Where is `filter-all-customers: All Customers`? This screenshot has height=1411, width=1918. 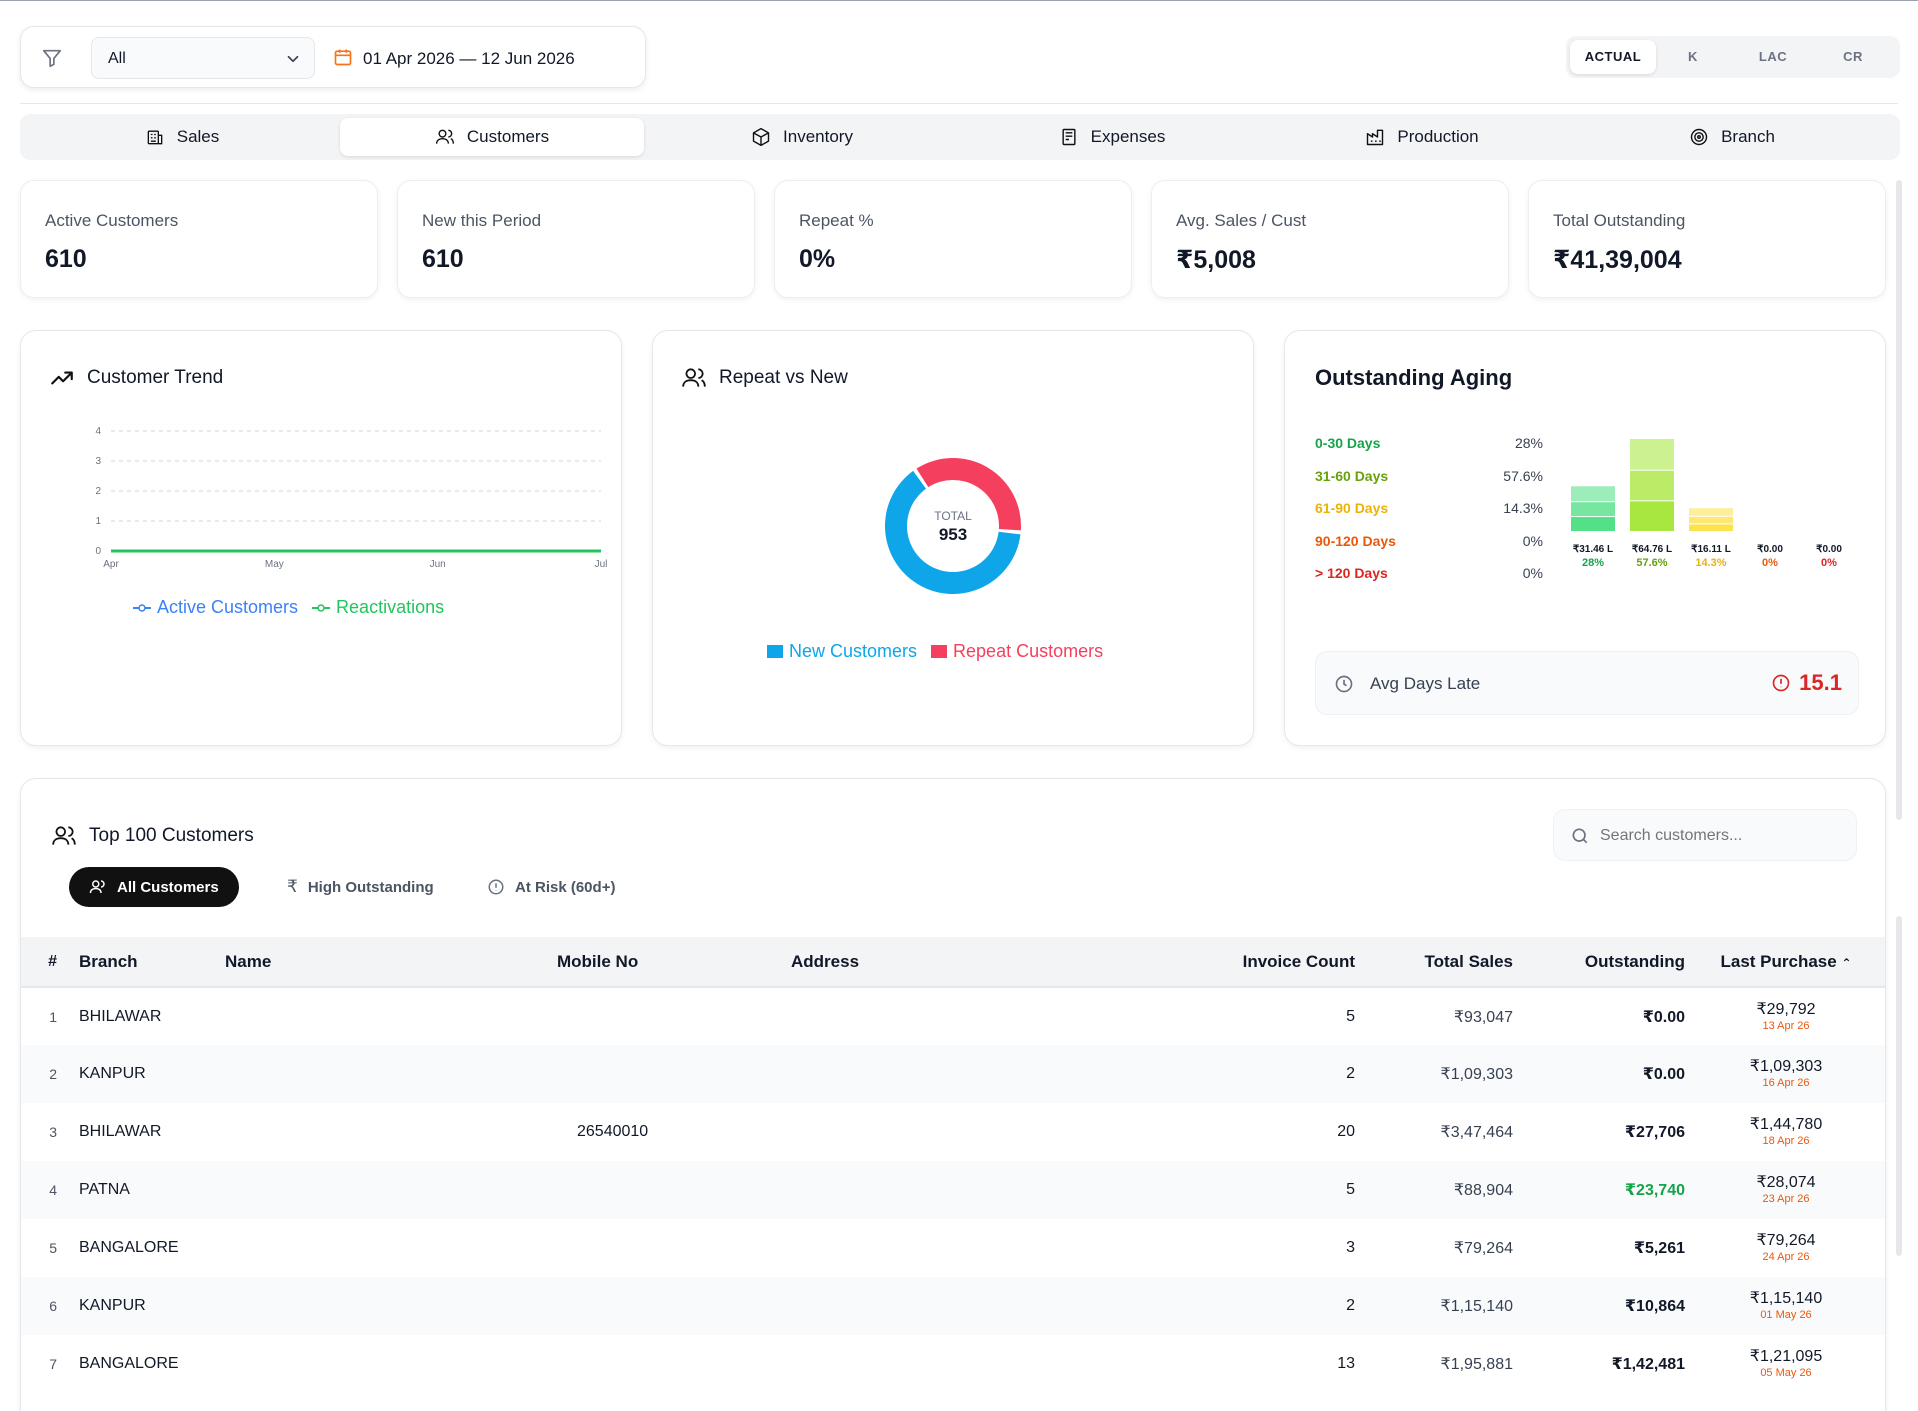
filter-all-customers: All Customers is located at coordinates (154, 887).